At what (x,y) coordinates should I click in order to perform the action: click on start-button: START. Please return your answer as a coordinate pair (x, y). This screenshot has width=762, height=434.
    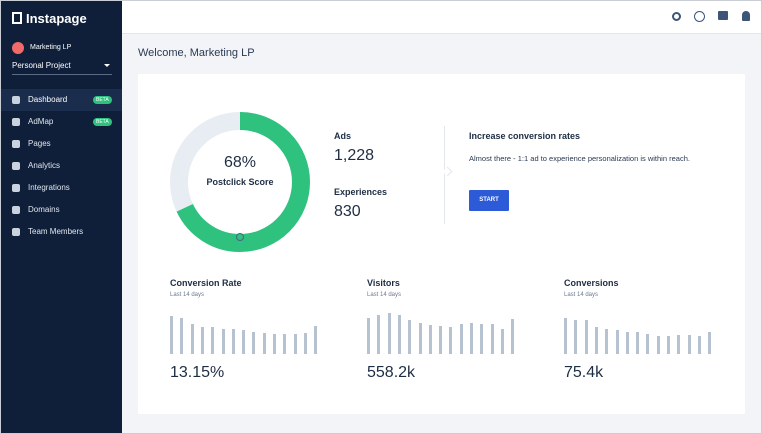
    Looking at the image, I should click on (489, 200).